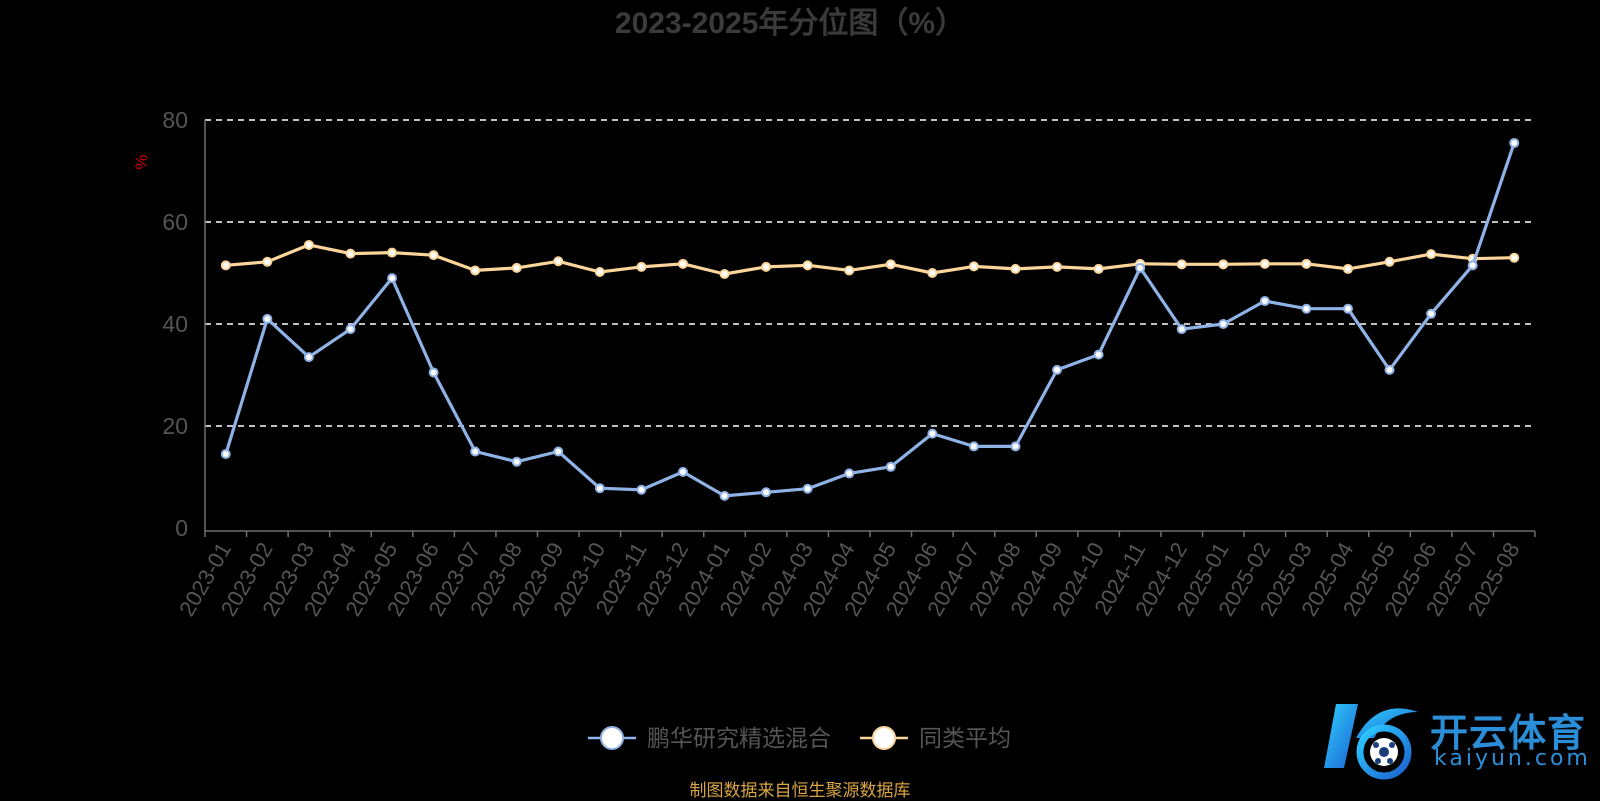  I want to click on series-category-average, so click(870, 259).